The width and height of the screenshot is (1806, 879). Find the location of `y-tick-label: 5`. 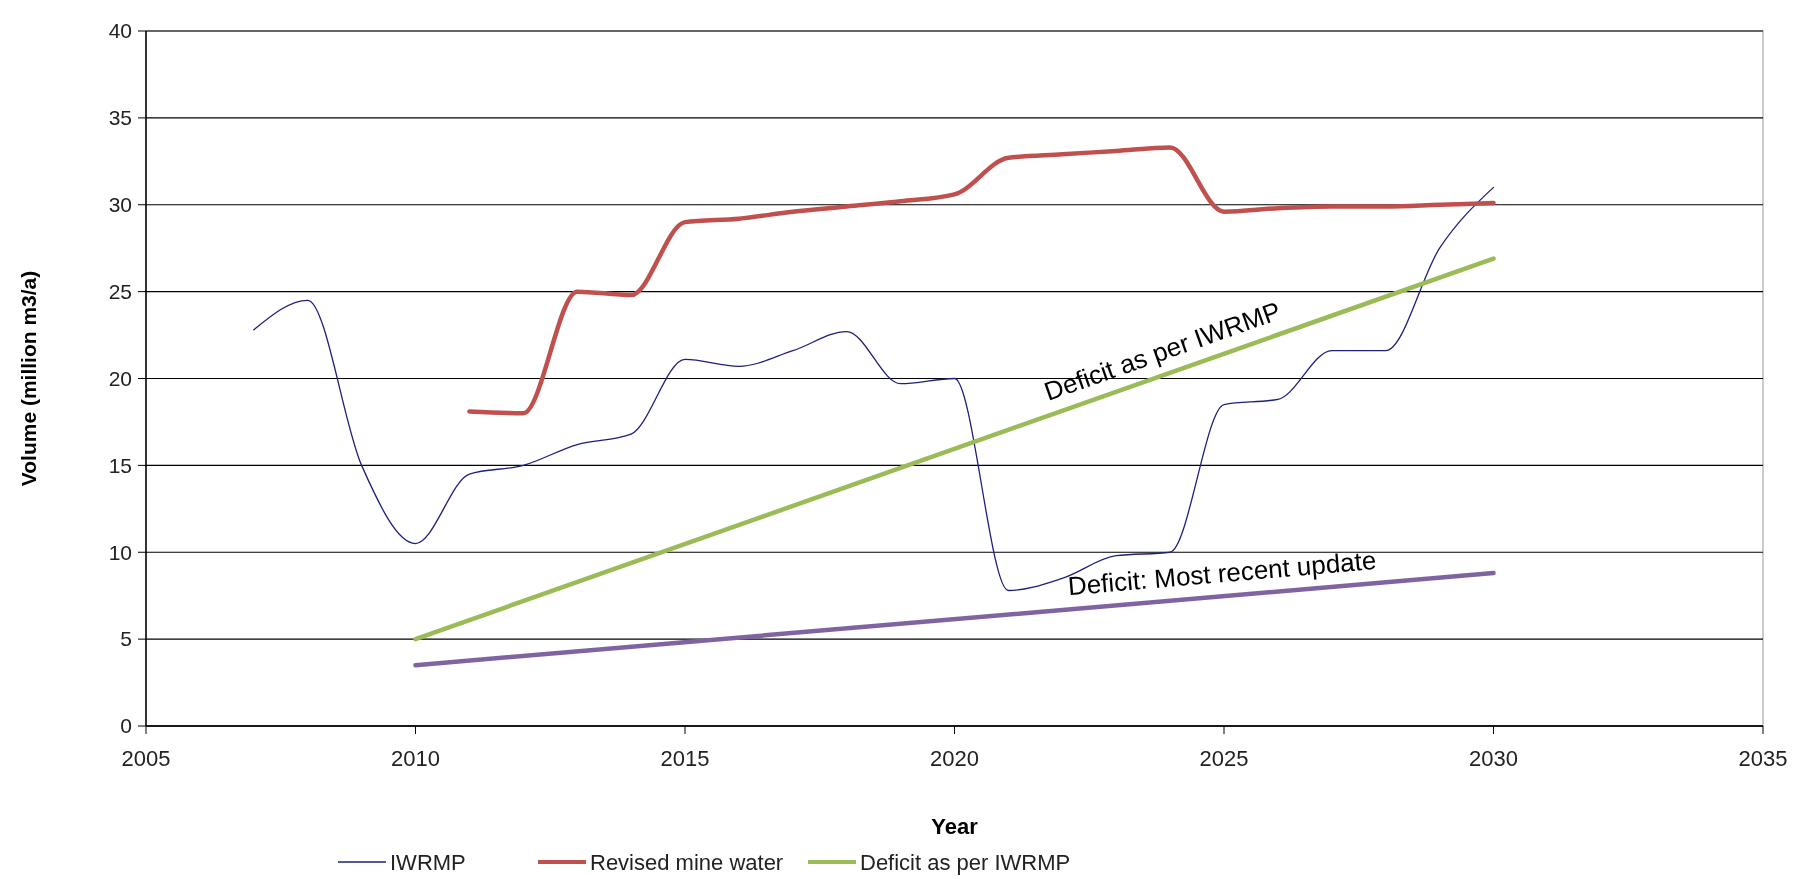

y-tick-label: 5 is located at coordinates (126, 639).